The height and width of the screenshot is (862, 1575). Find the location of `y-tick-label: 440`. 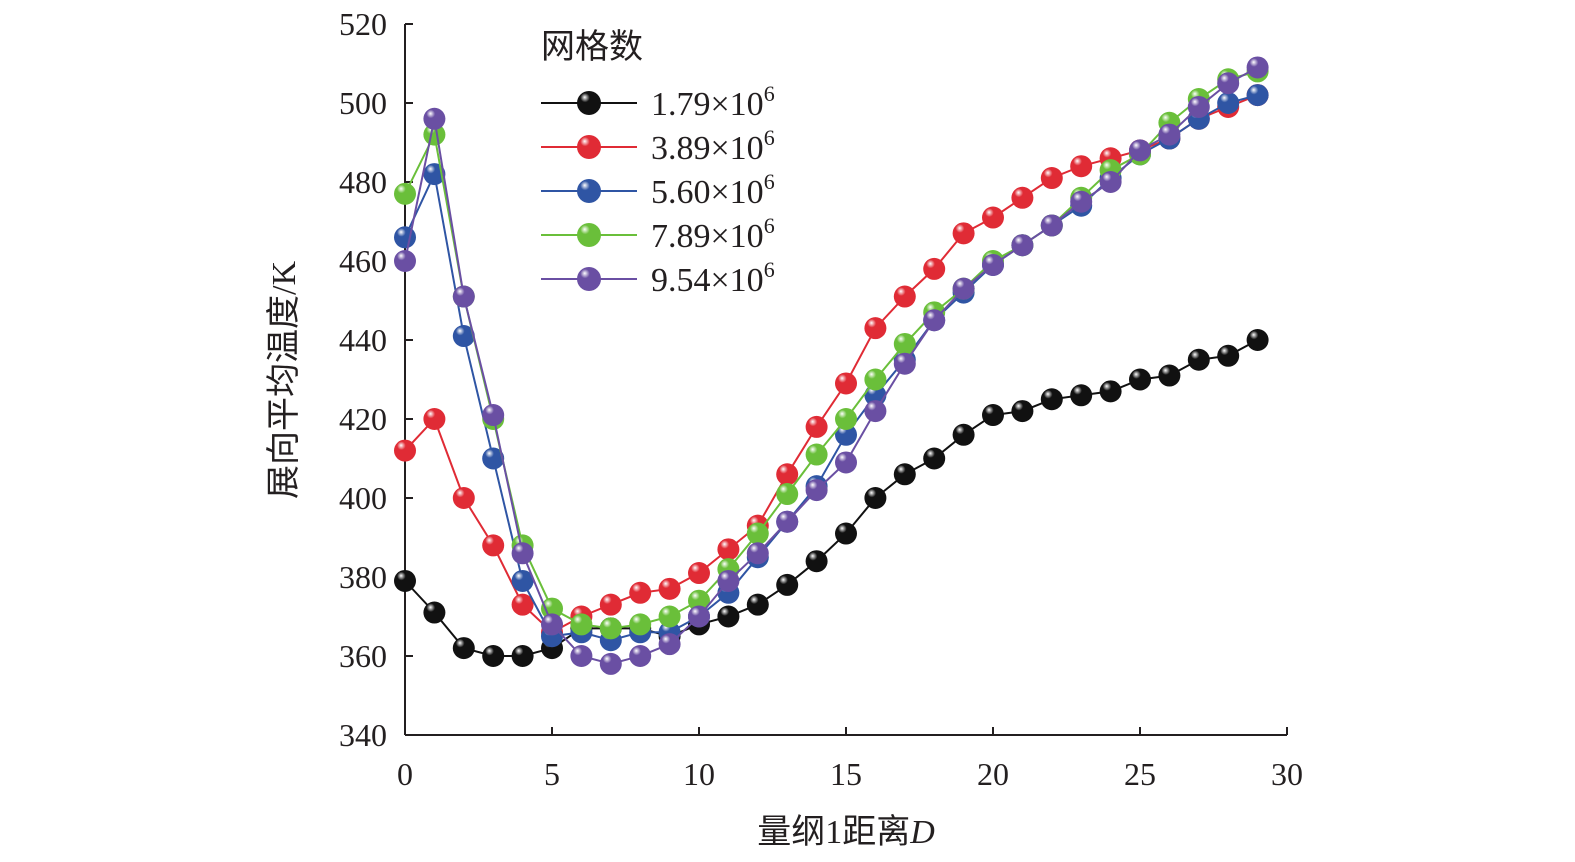

y-tick-label: 440 is located at coordinates (363, 340).